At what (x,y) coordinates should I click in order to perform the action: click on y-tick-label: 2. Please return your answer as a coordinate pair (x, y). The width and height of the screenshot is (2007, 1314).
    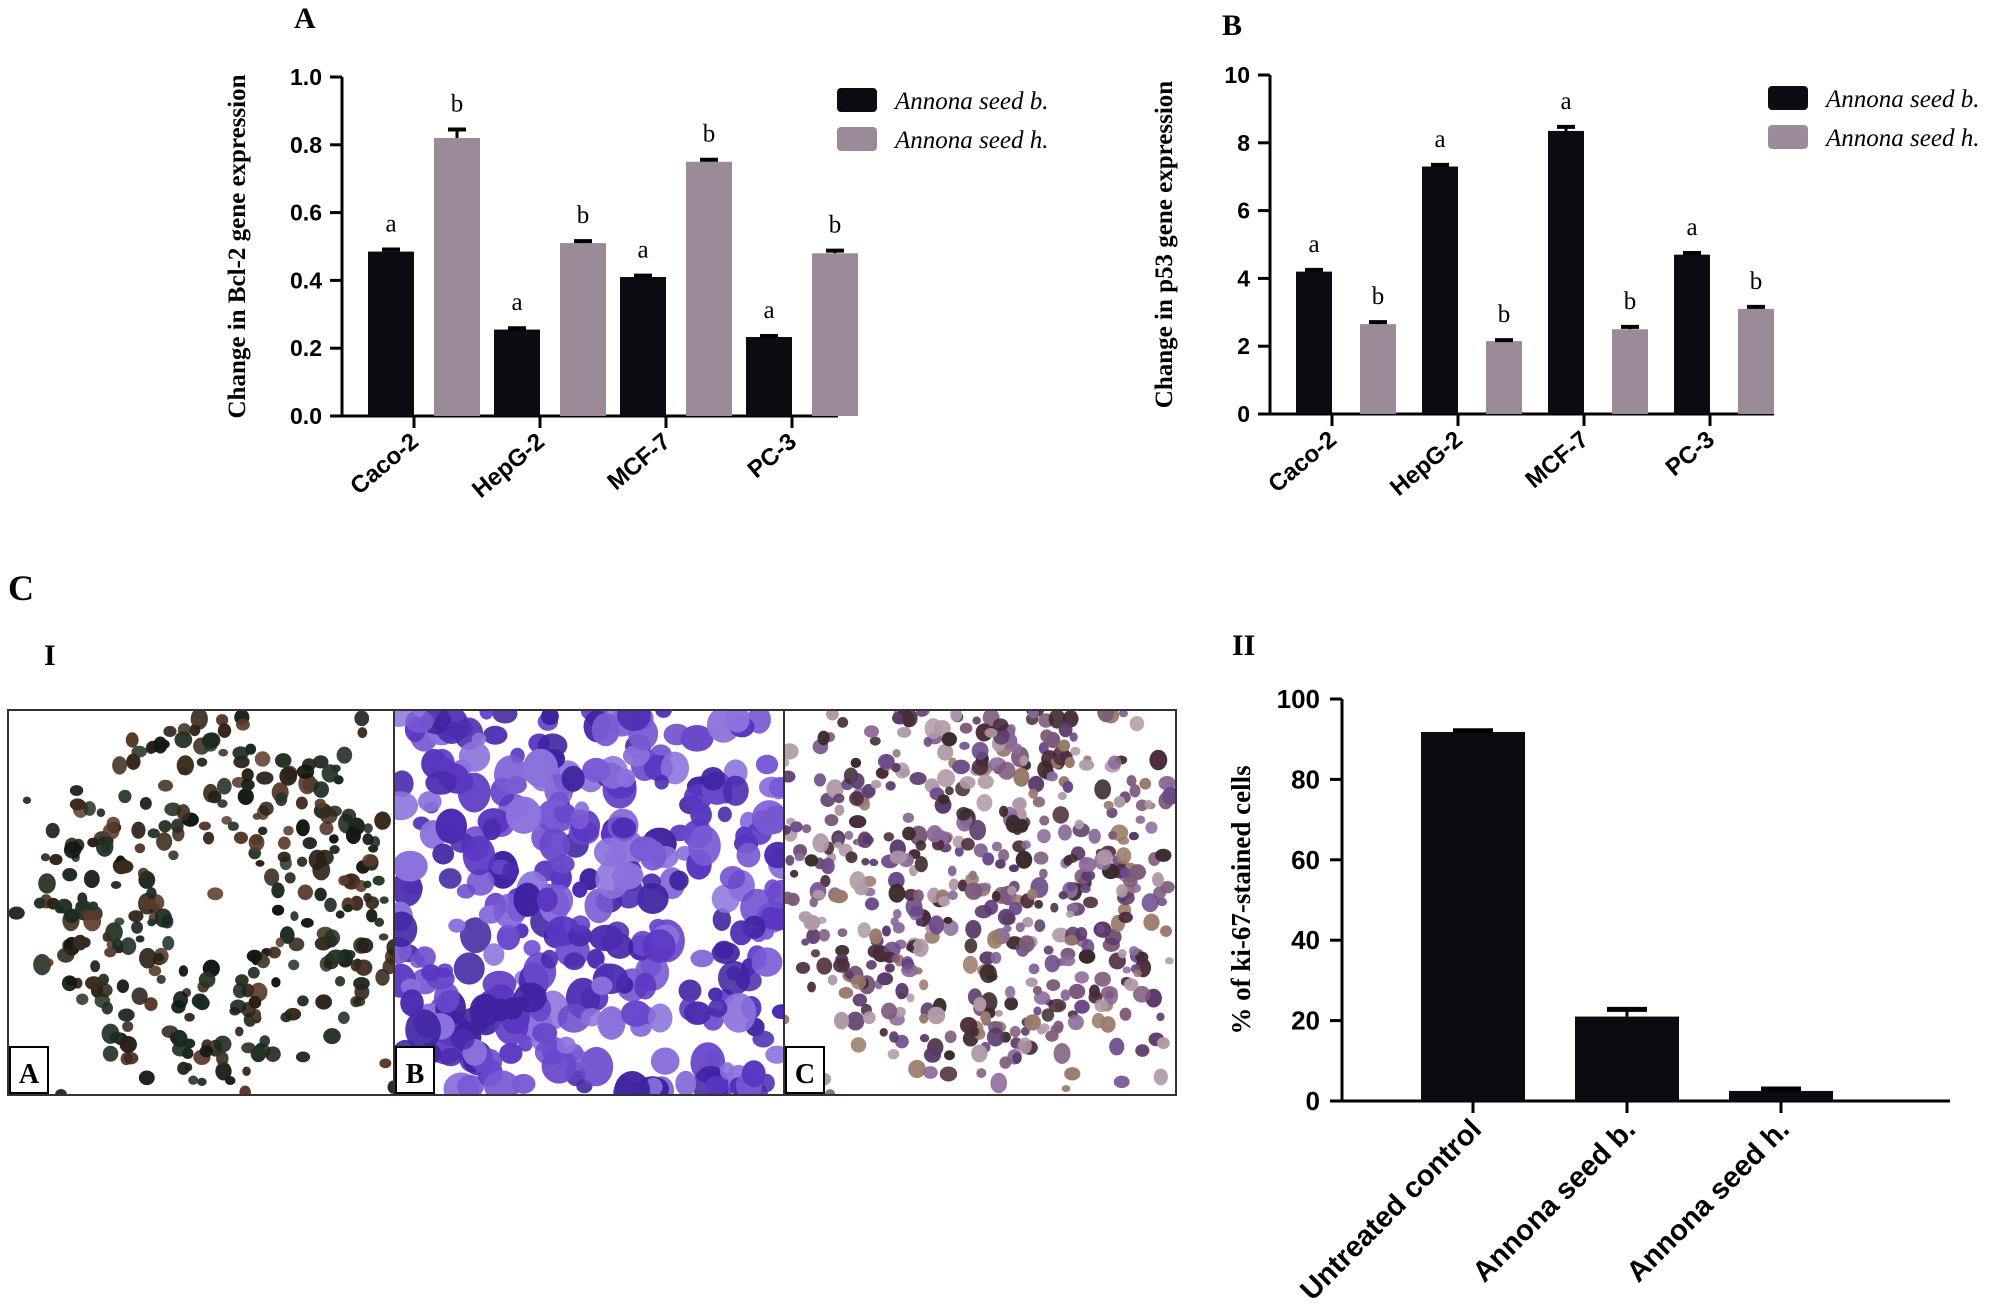
    Looking at the image, I should click on (1243, 346).